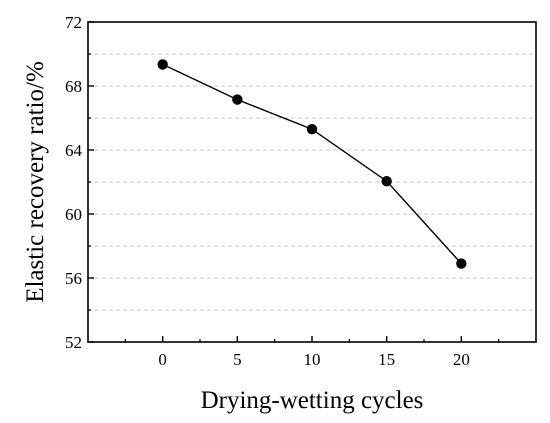  Describe the element at coordinates (35, 182) in the screenshot. I see `y-axis-label: Elastic recovery ratio/%` at that location.